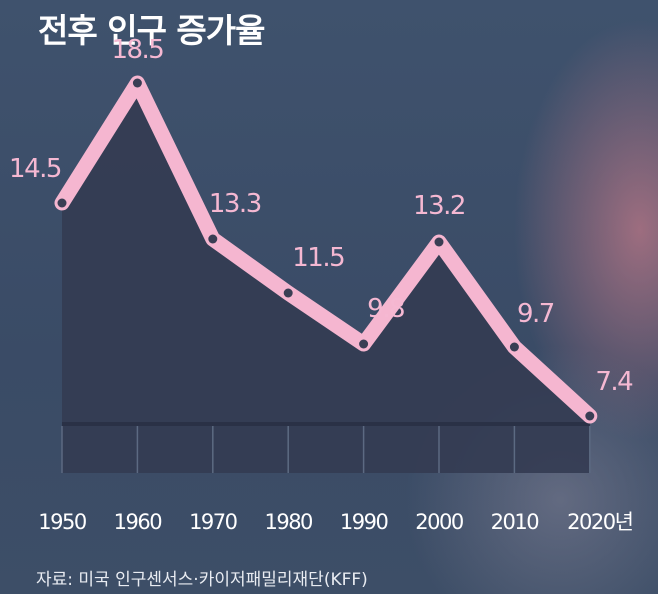 The height and width of the screenshot is (594, 658). Describe the element at coordinates (138, 522) in the screenshot. I see `x-tick-label: 1960` at that location.